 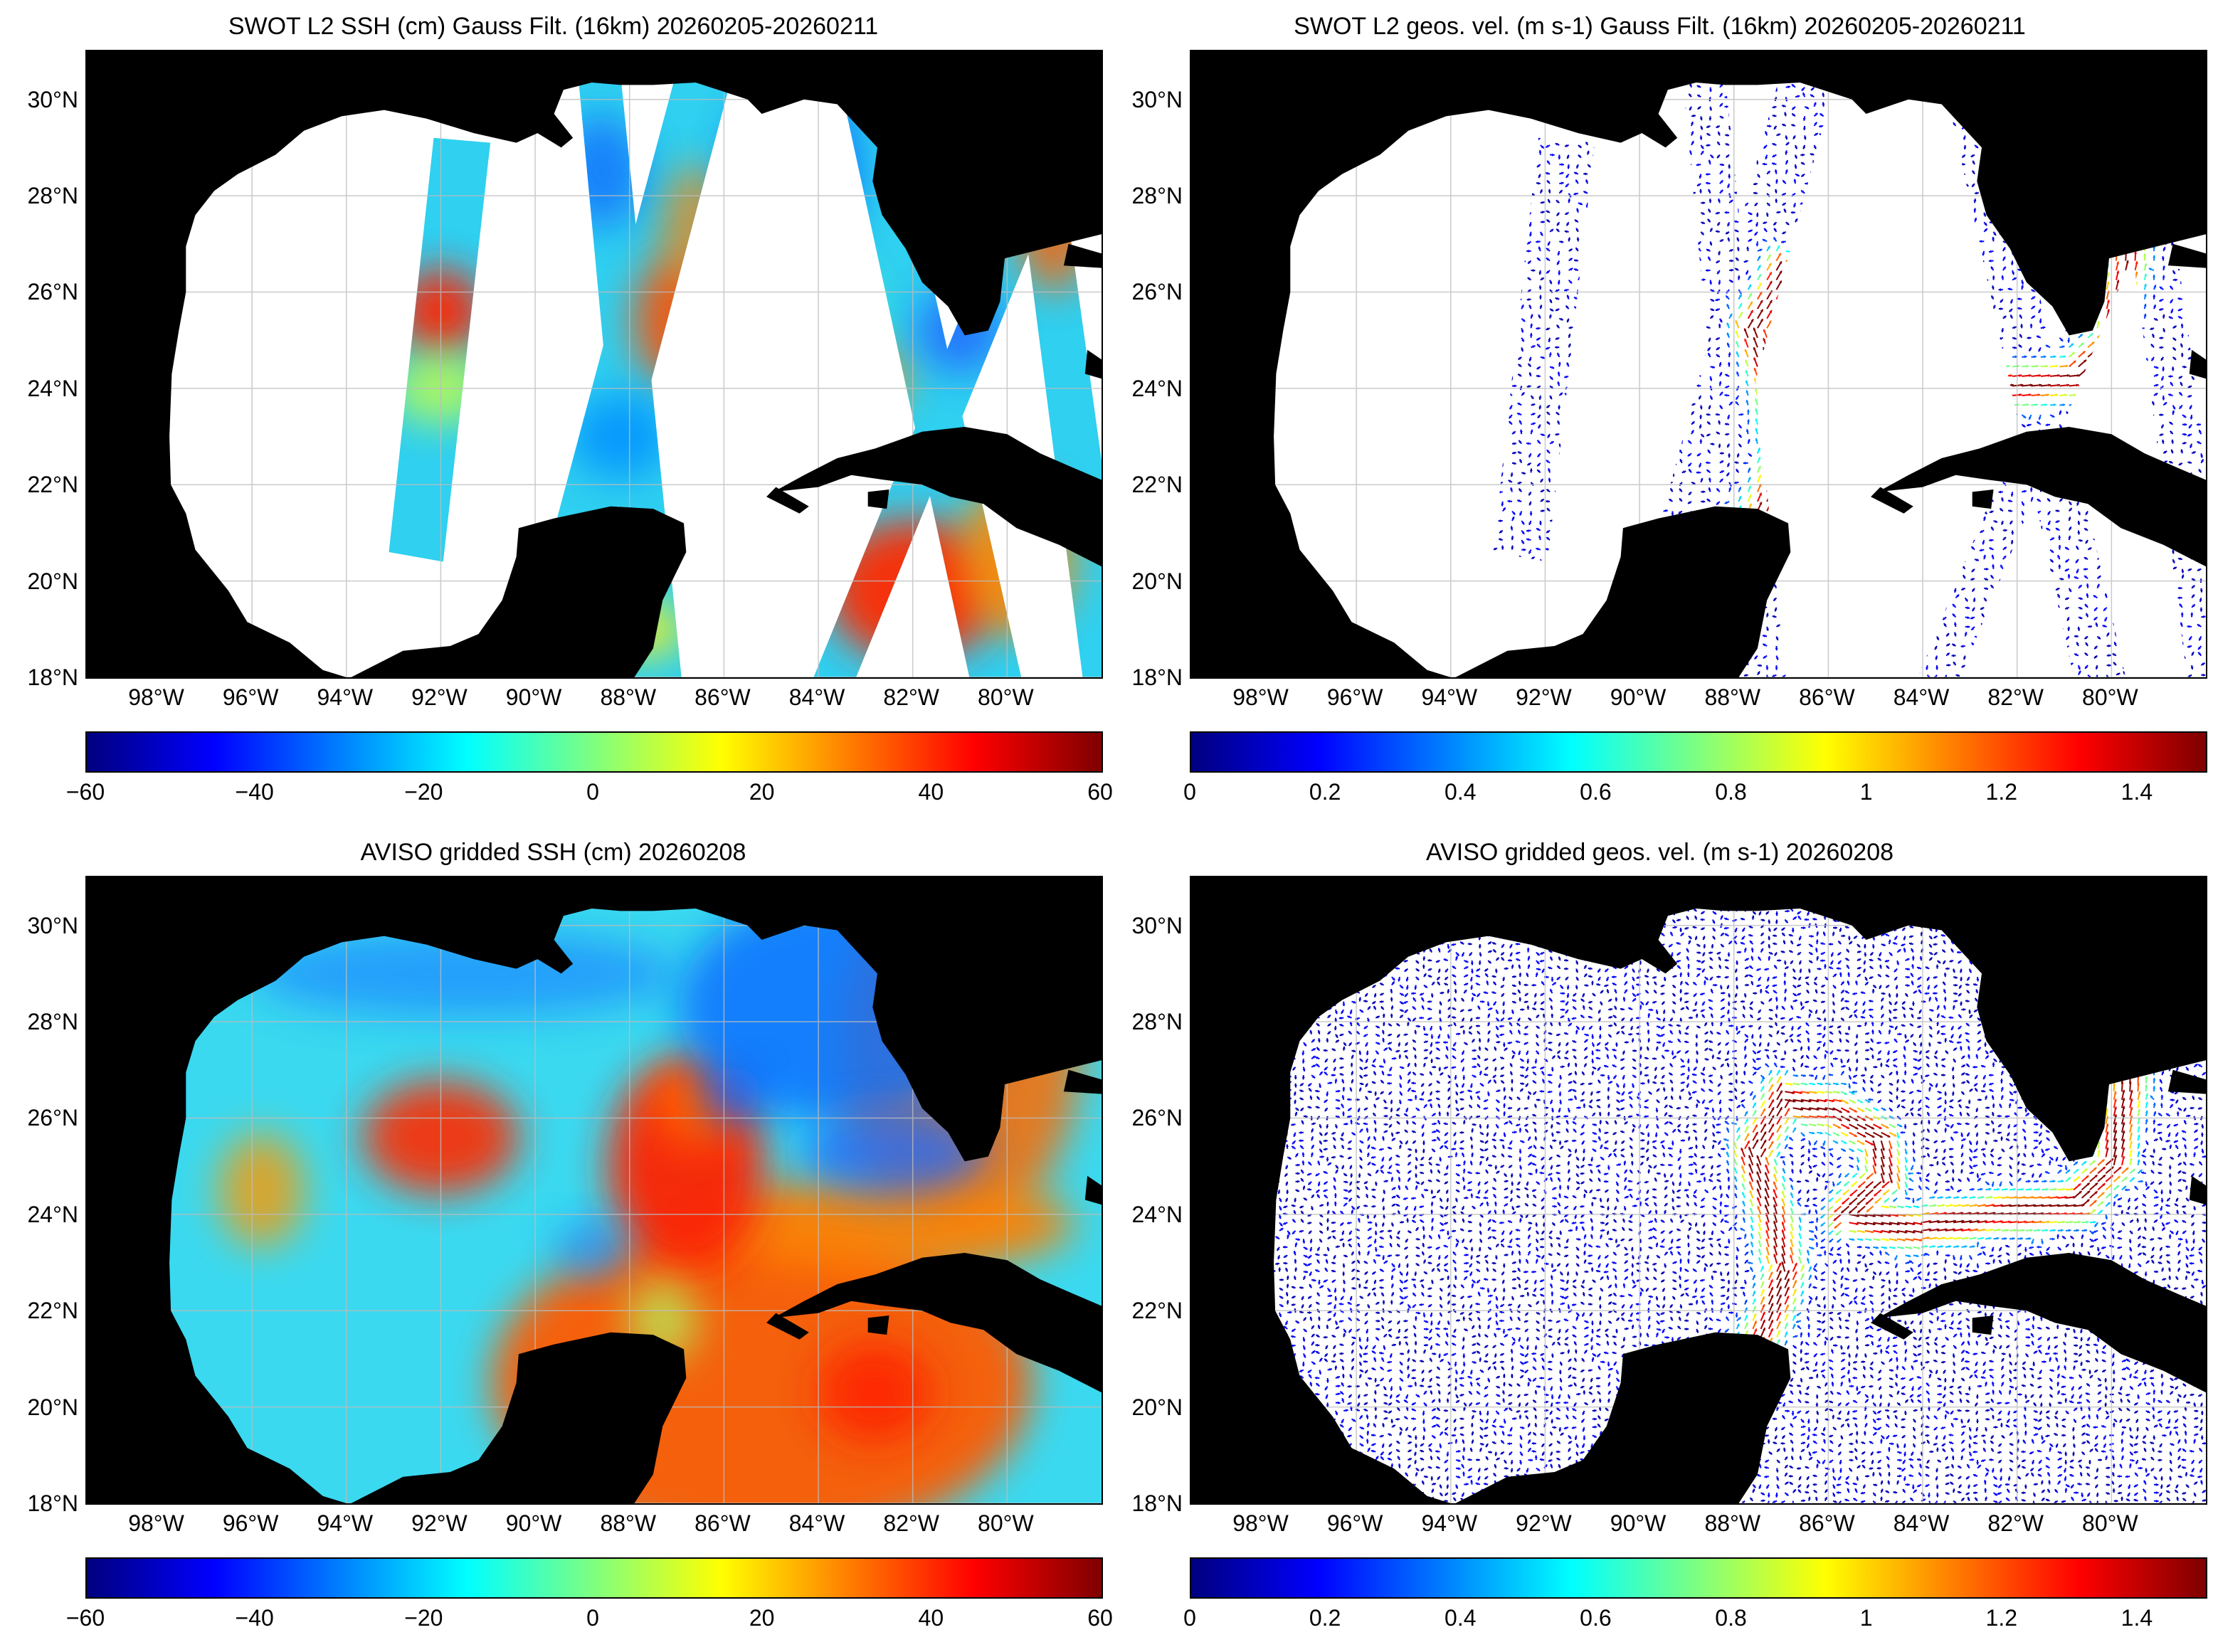 I want to click on lat-tick-label: 28°N, so click(x=39, y=196).